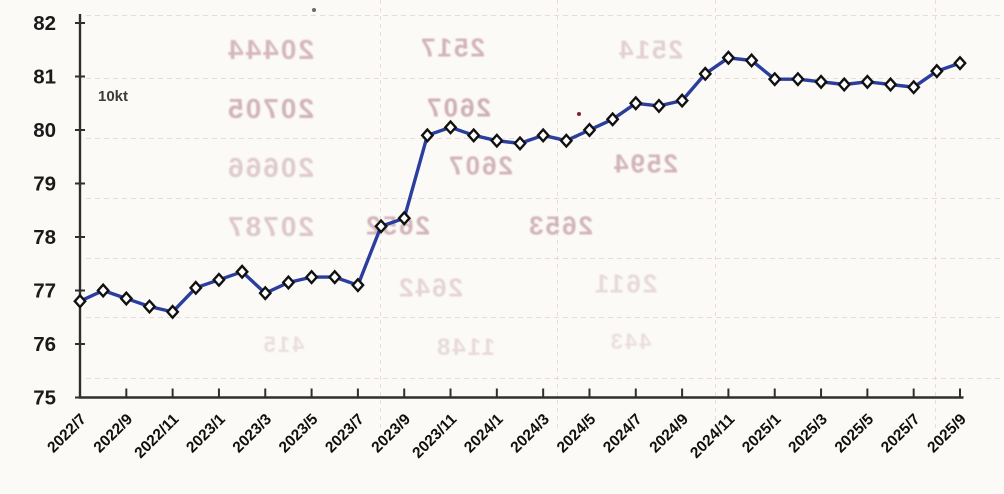 This screenshot has height=494, width=1004. I want to click on x-axis-tick-label: 2024/7, so click(623, 434).